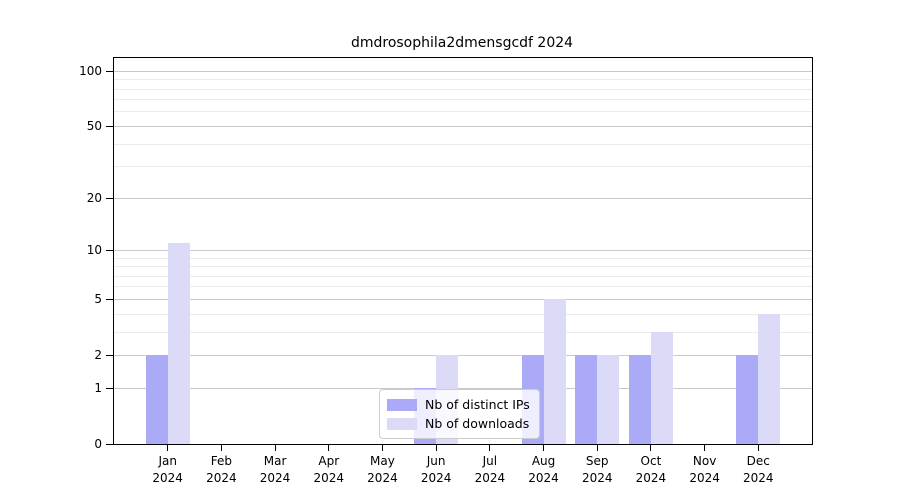  What do you see at coordinates (704, 461) in the screenshot?
I see `x-axis-month-label: Nov` at bounding box center [704, 461].